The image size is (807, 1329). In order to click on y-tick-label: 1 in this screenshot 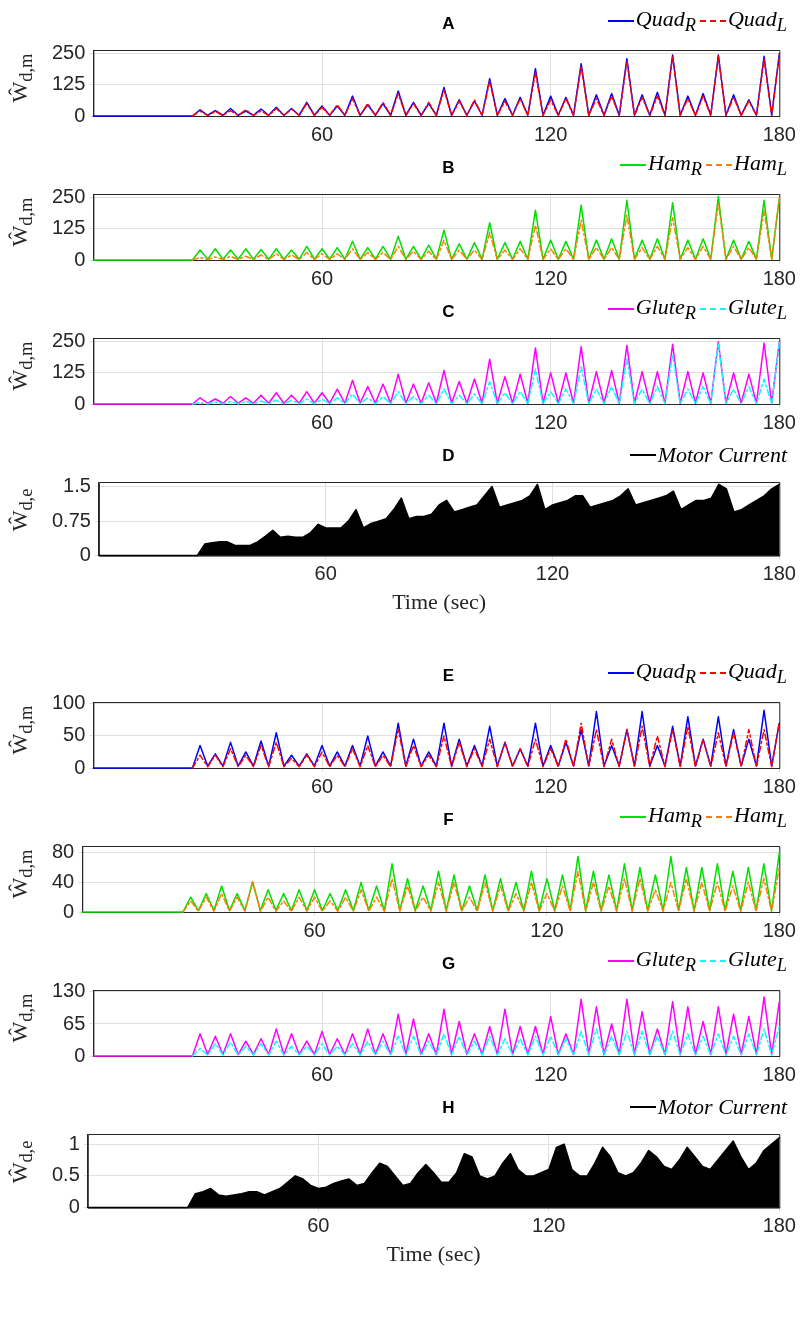, I will do `click(74, 1142)`.